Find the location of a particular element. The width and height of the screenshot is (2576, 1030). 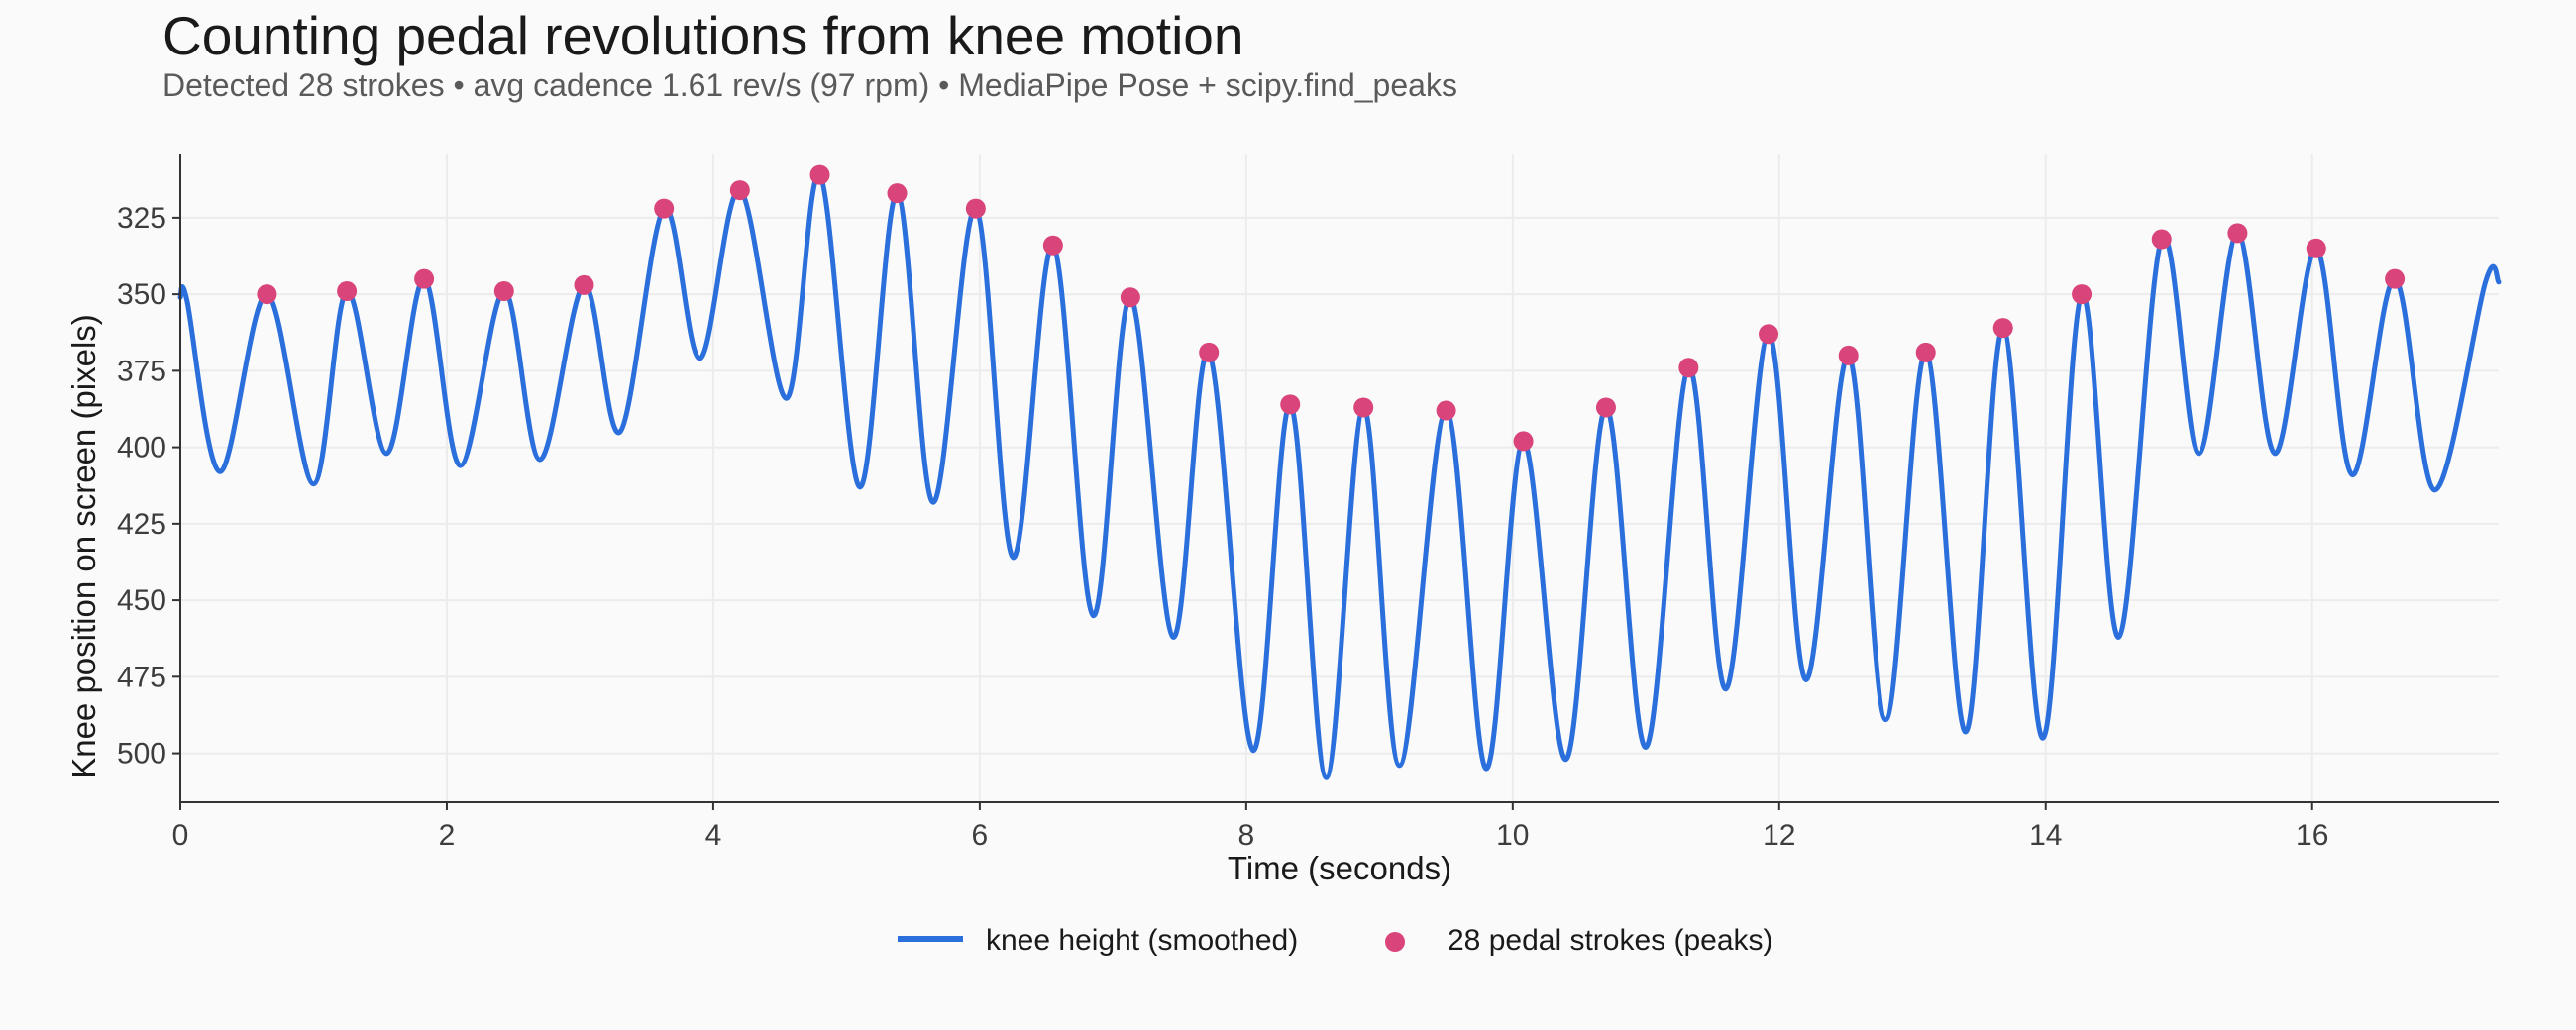

x-tick-label: 4 is located at coordinates (714, 836).